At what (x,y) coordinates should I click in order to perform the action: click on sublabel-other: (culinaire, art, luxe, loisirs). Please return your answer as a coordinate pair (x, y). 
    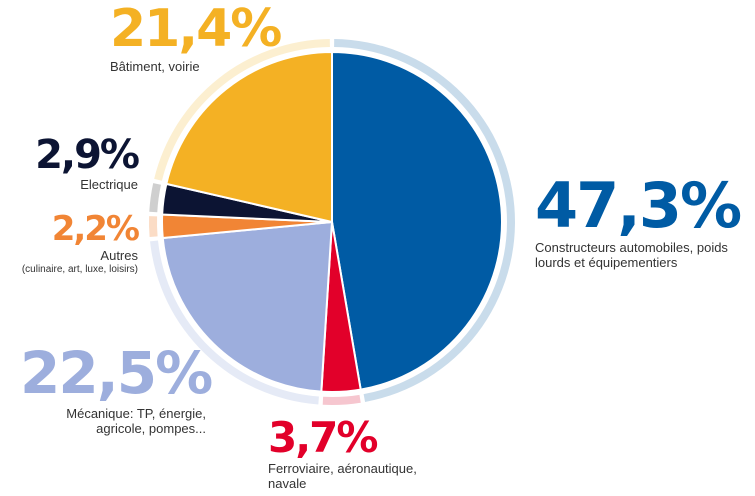
    Looking at the image, I should click on (79, 270).